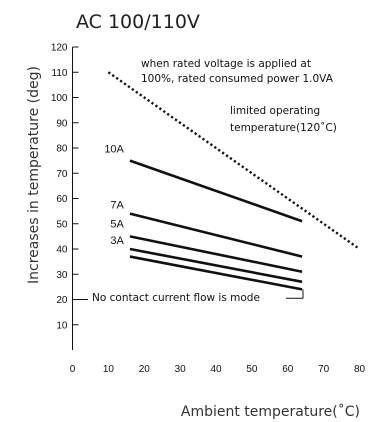 The width and height of the screenshot is (368, 422). Describe the element at coordinates (324, 369) in the screenshot. I see `x-tick-label: 70` at that location.